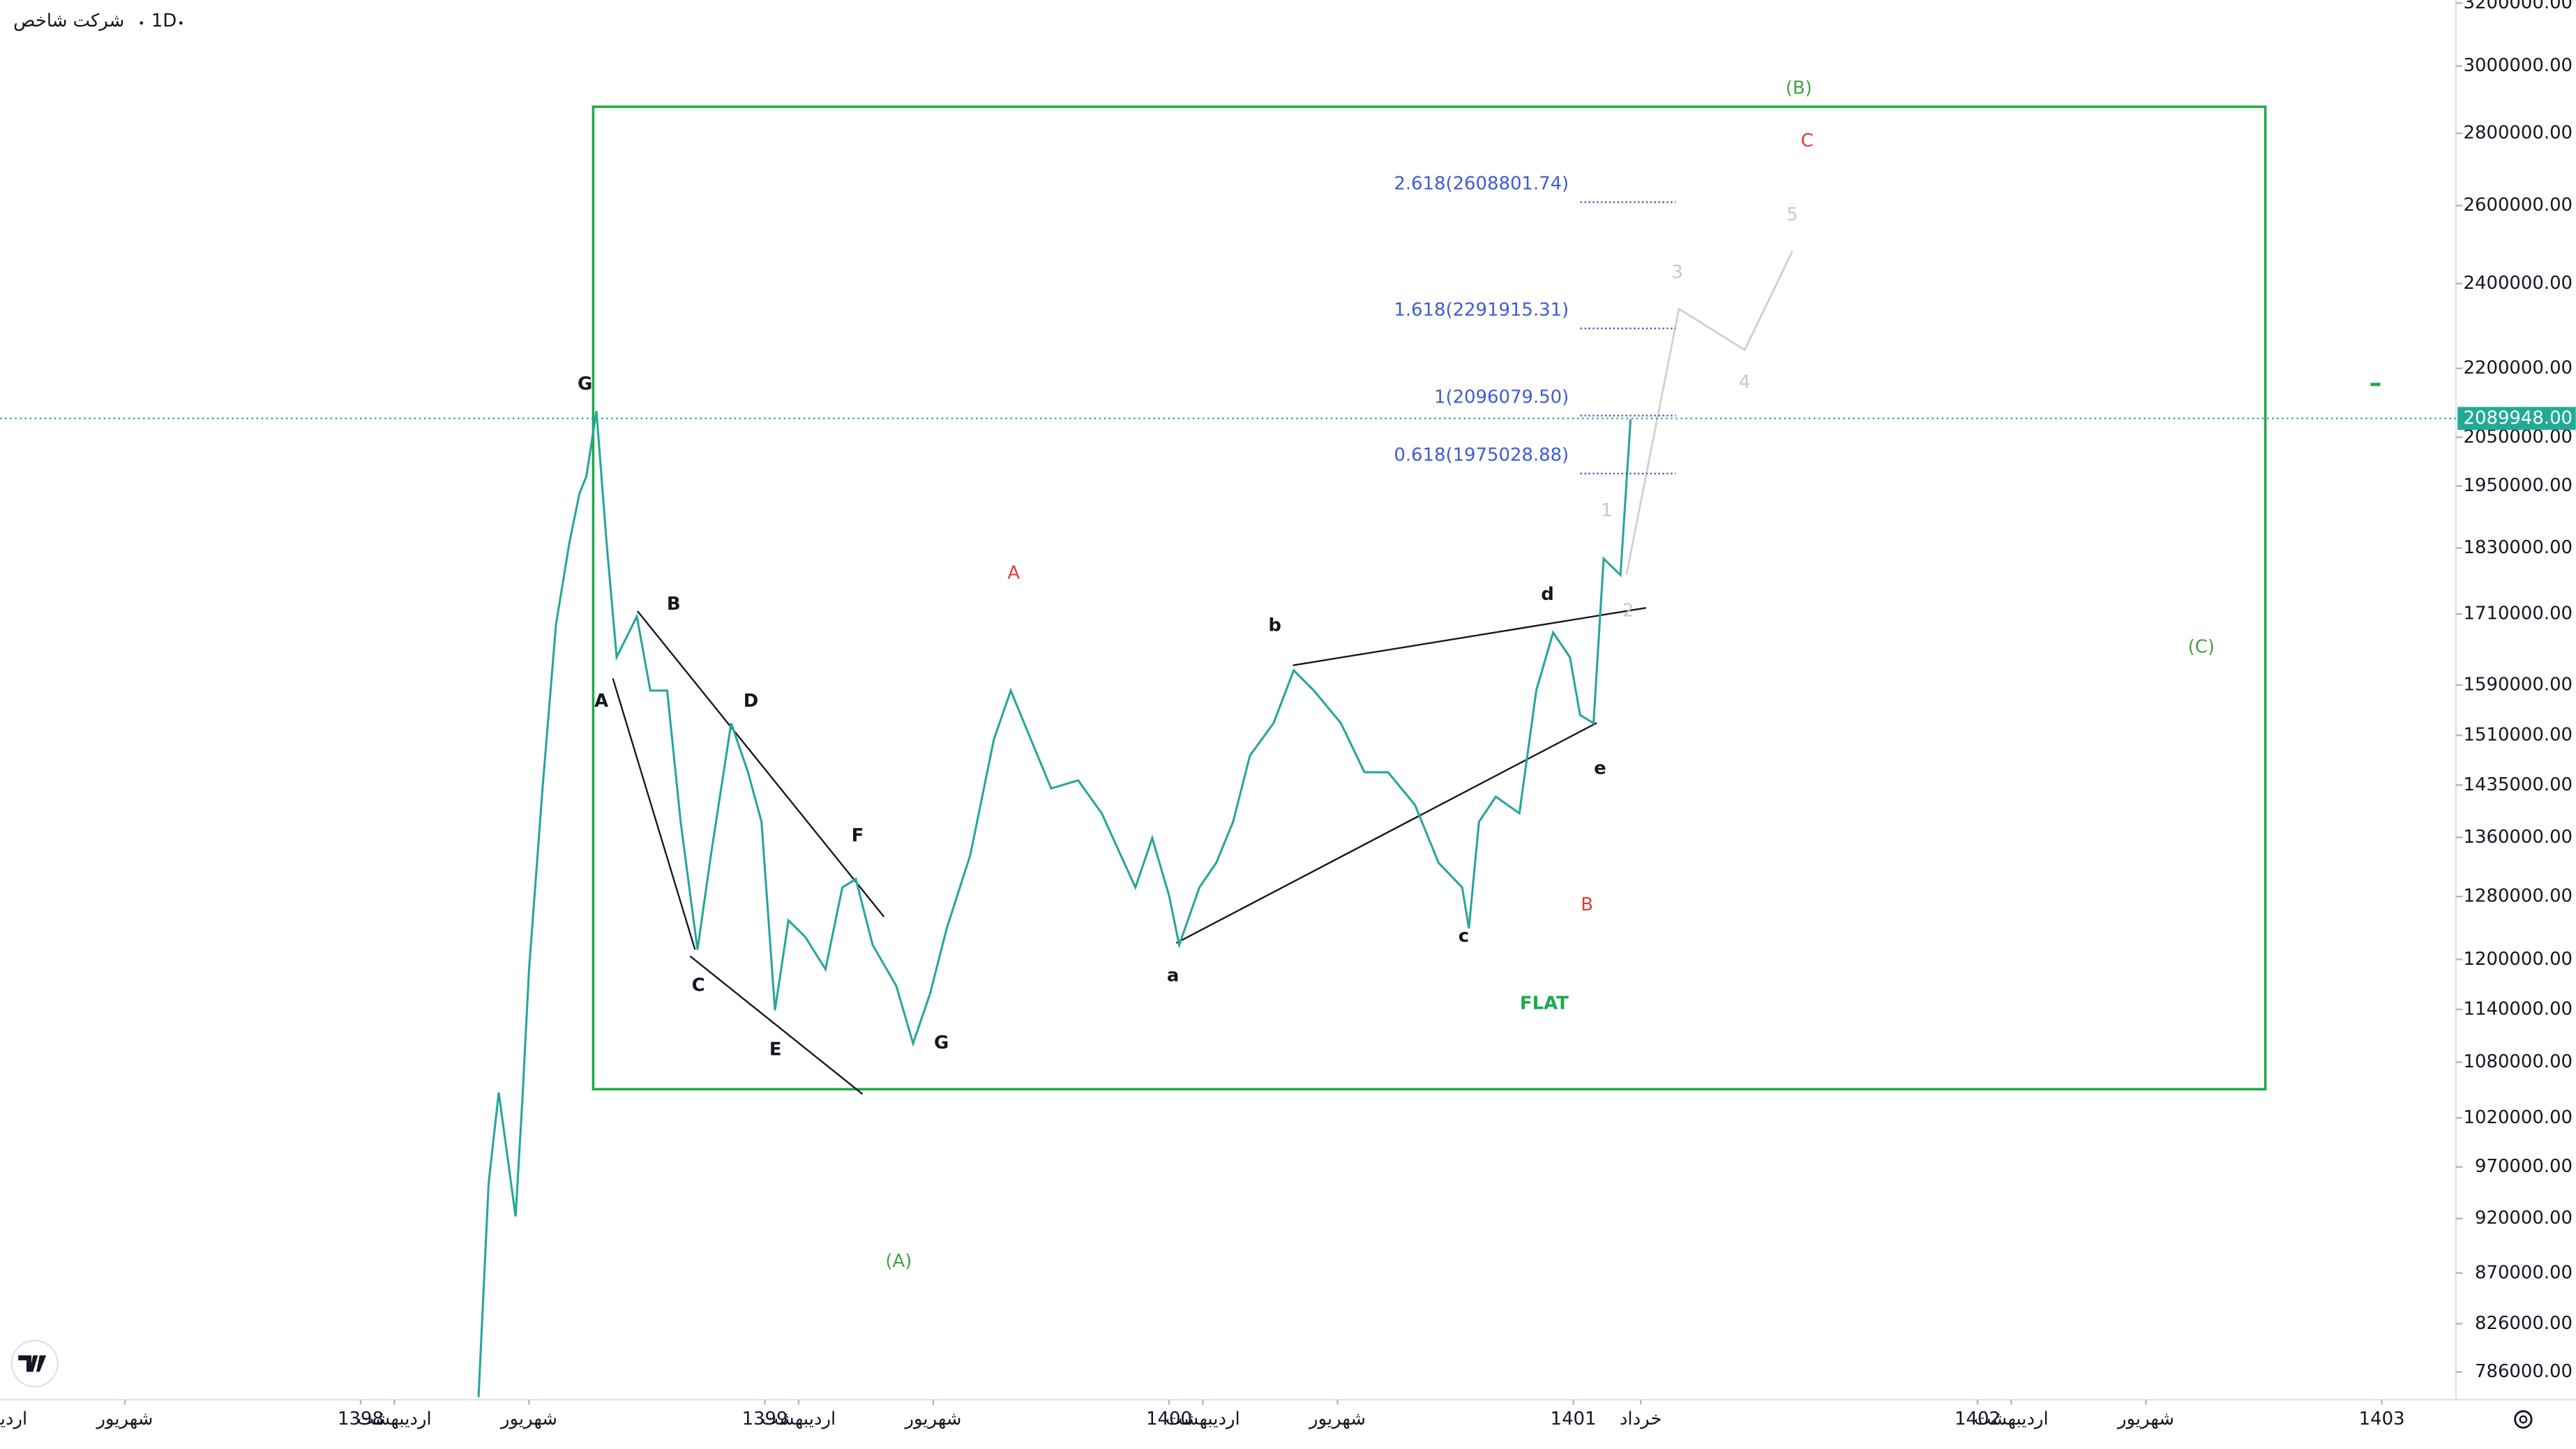 The image size is (2576, 1449). Describe the element at coordinates (2518, 486) in the screenshot. I see `y-tick-label: 1950000.00` at that location.